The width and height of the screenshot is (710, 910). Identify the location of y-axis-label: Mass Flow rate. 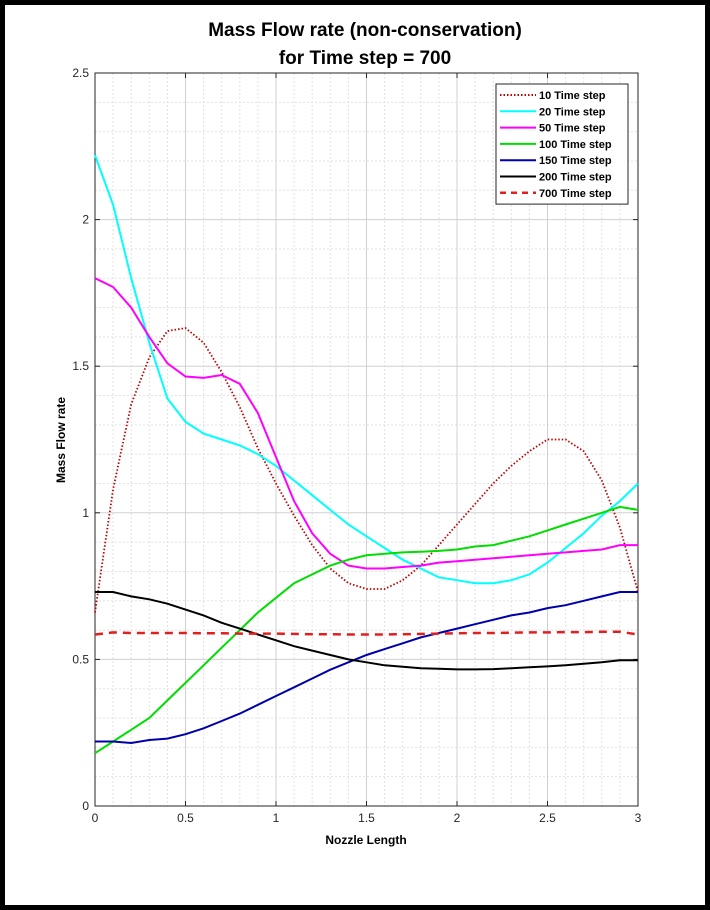
(61, 440).